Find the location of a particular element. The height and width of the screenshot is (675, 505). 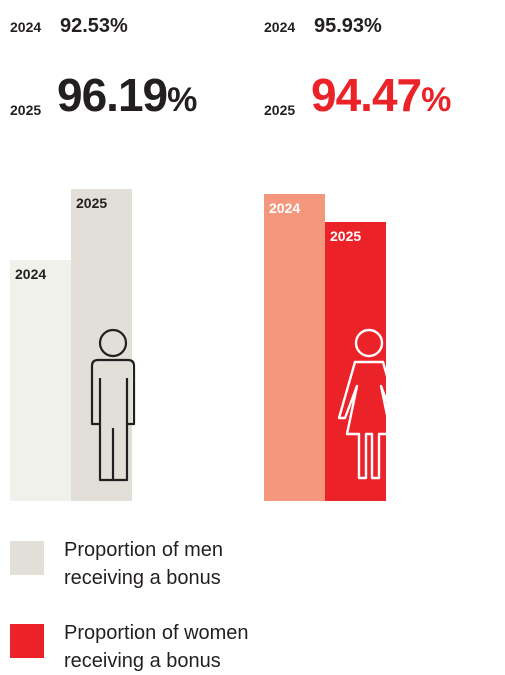

legend-label-men: Proportion of men receiving a bonus is located at coordinates (143, 564).